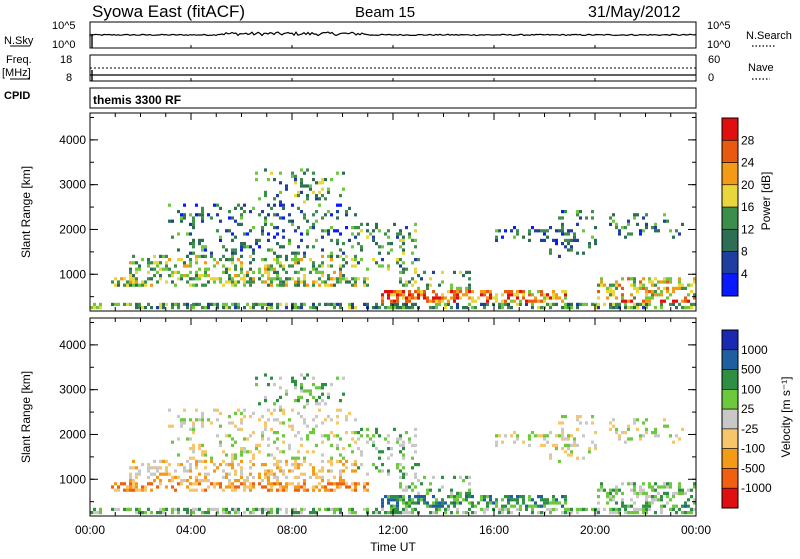 Image resolution: width=800 pixels, height=559 pixels. I want to click on velocity-colorbar-block, so click(730, 379).